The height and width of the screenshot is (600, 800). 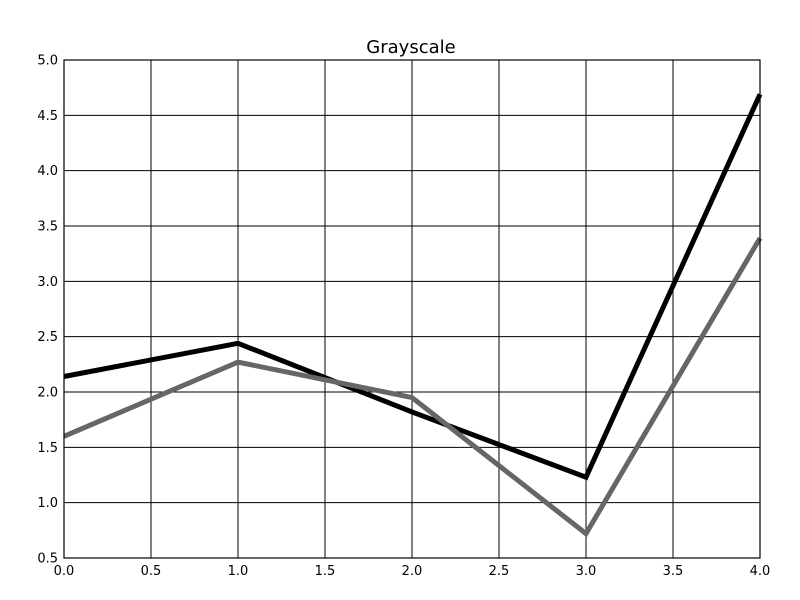 I want to click on x-tick-label: 0.5, so click(x=151, y=571).